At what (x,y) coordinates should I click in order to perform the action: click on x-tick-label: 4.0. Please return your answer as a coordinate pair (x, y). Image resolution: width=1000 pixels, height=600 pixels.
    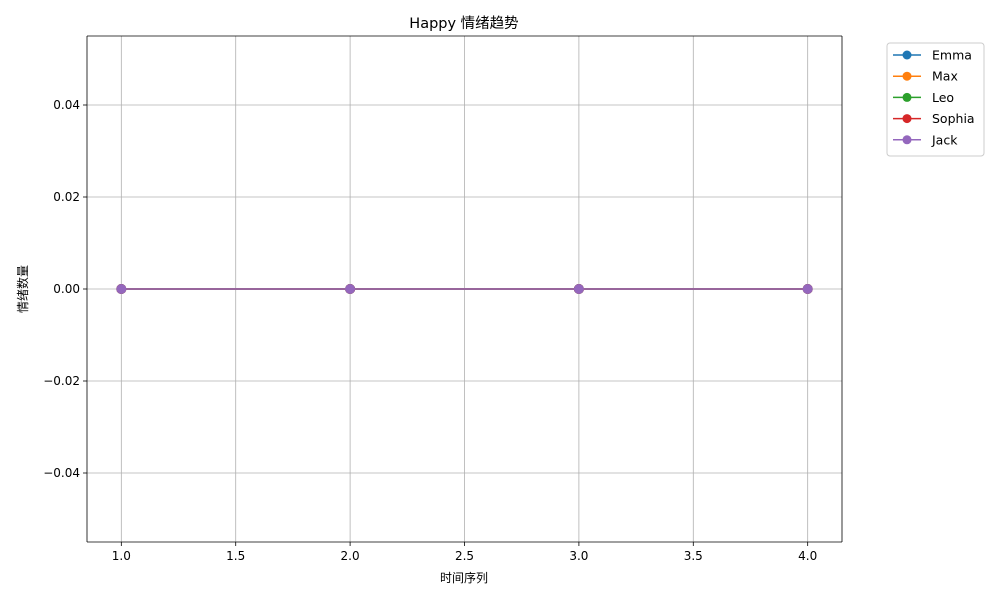
    Looking at the image, I should click on (807, 556).